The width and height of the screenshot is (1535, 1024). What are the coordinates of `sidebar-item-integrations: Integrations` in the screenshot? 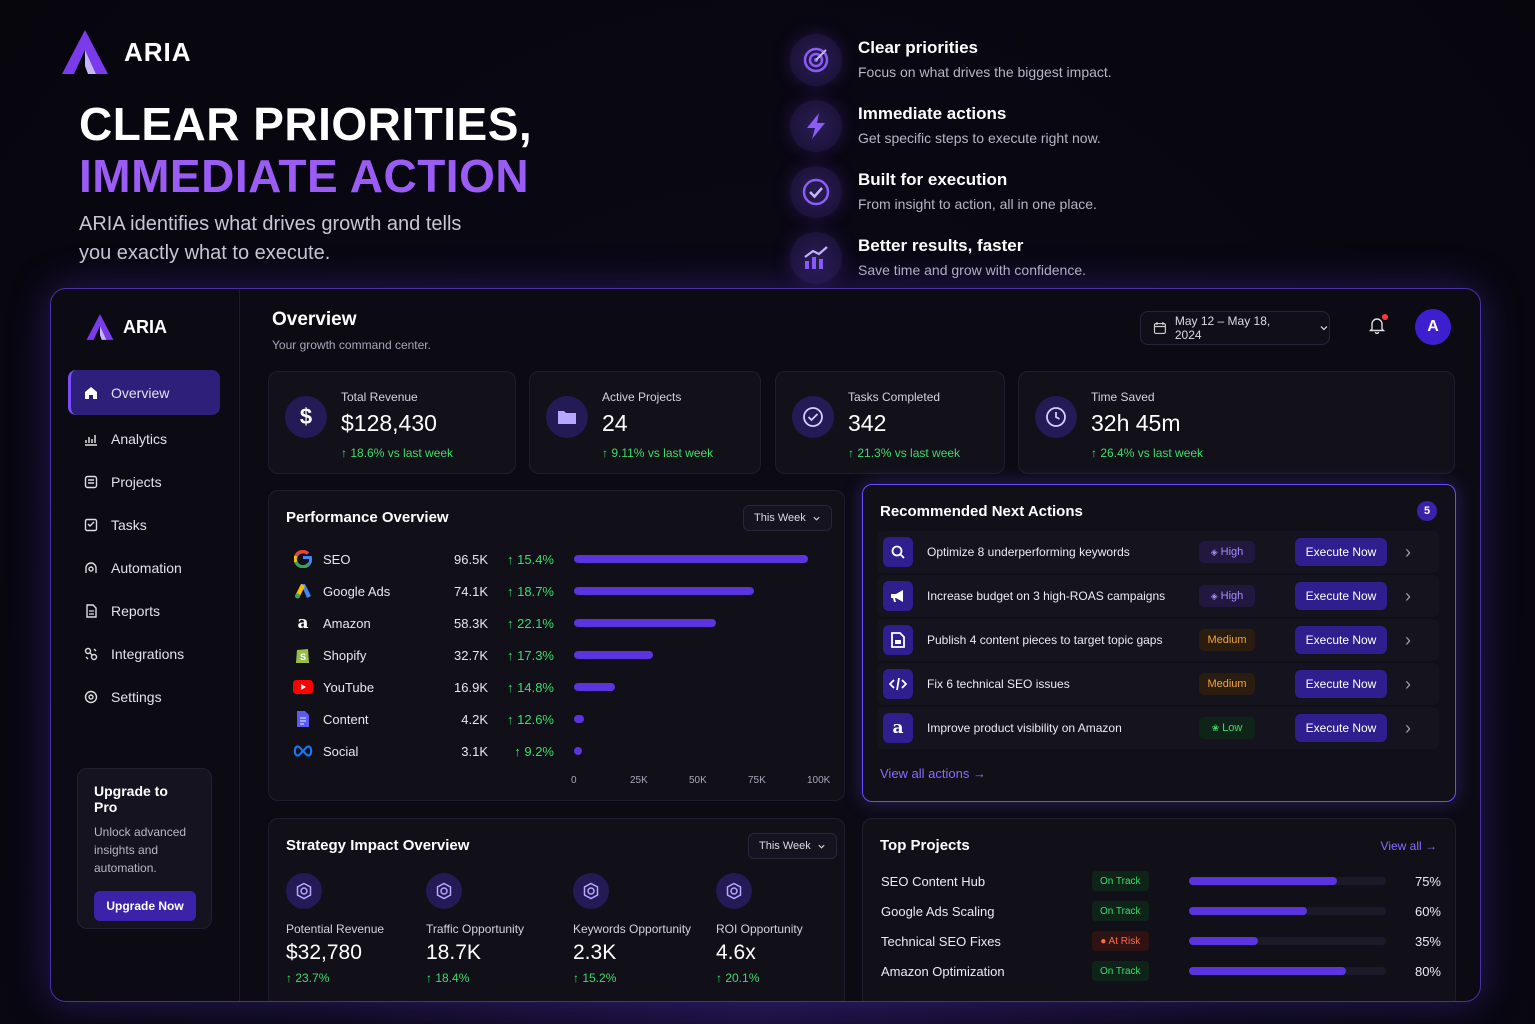 It's located at (144, 653).